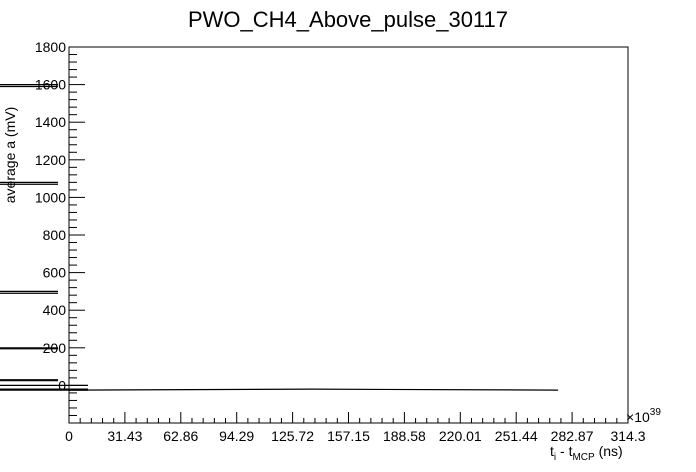  What do you see at coordinates (236, 436) in the screenshot?
I see `x-tick-label: 94.29` at bounding box center [236, 436].